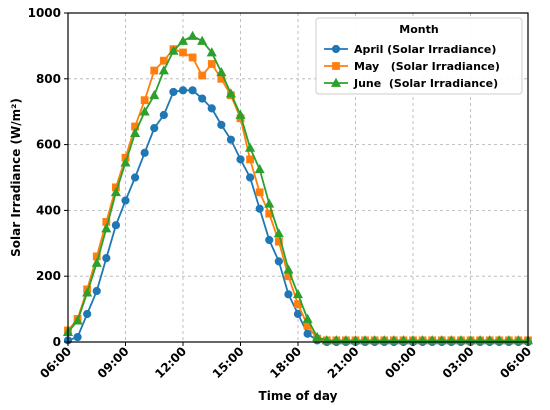 This screenshot has height=410, width=550. What do you see at coordinates (16, 177) in the screenshot?
I see `y-axis-label: Solar Irradiance (W/m²)` at bounding box center [16, 177].